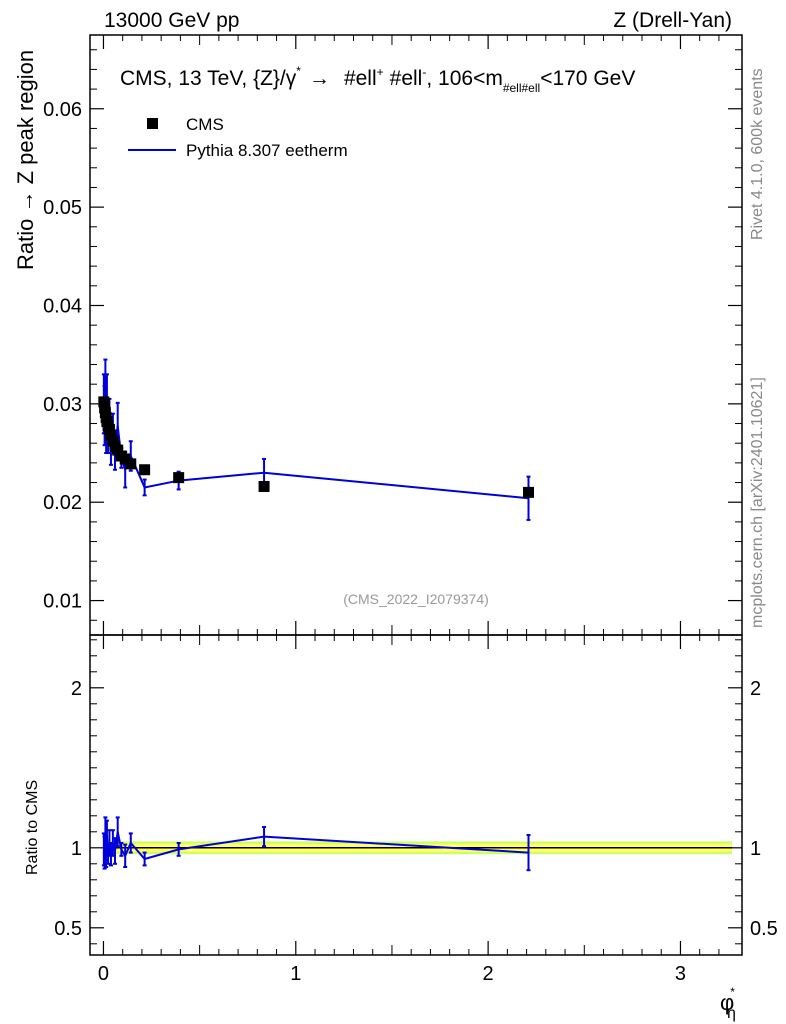  Describe the element at coordinates (62, 503) in the screenshot. I see `main-y-tick-label: 0.02` at that location.